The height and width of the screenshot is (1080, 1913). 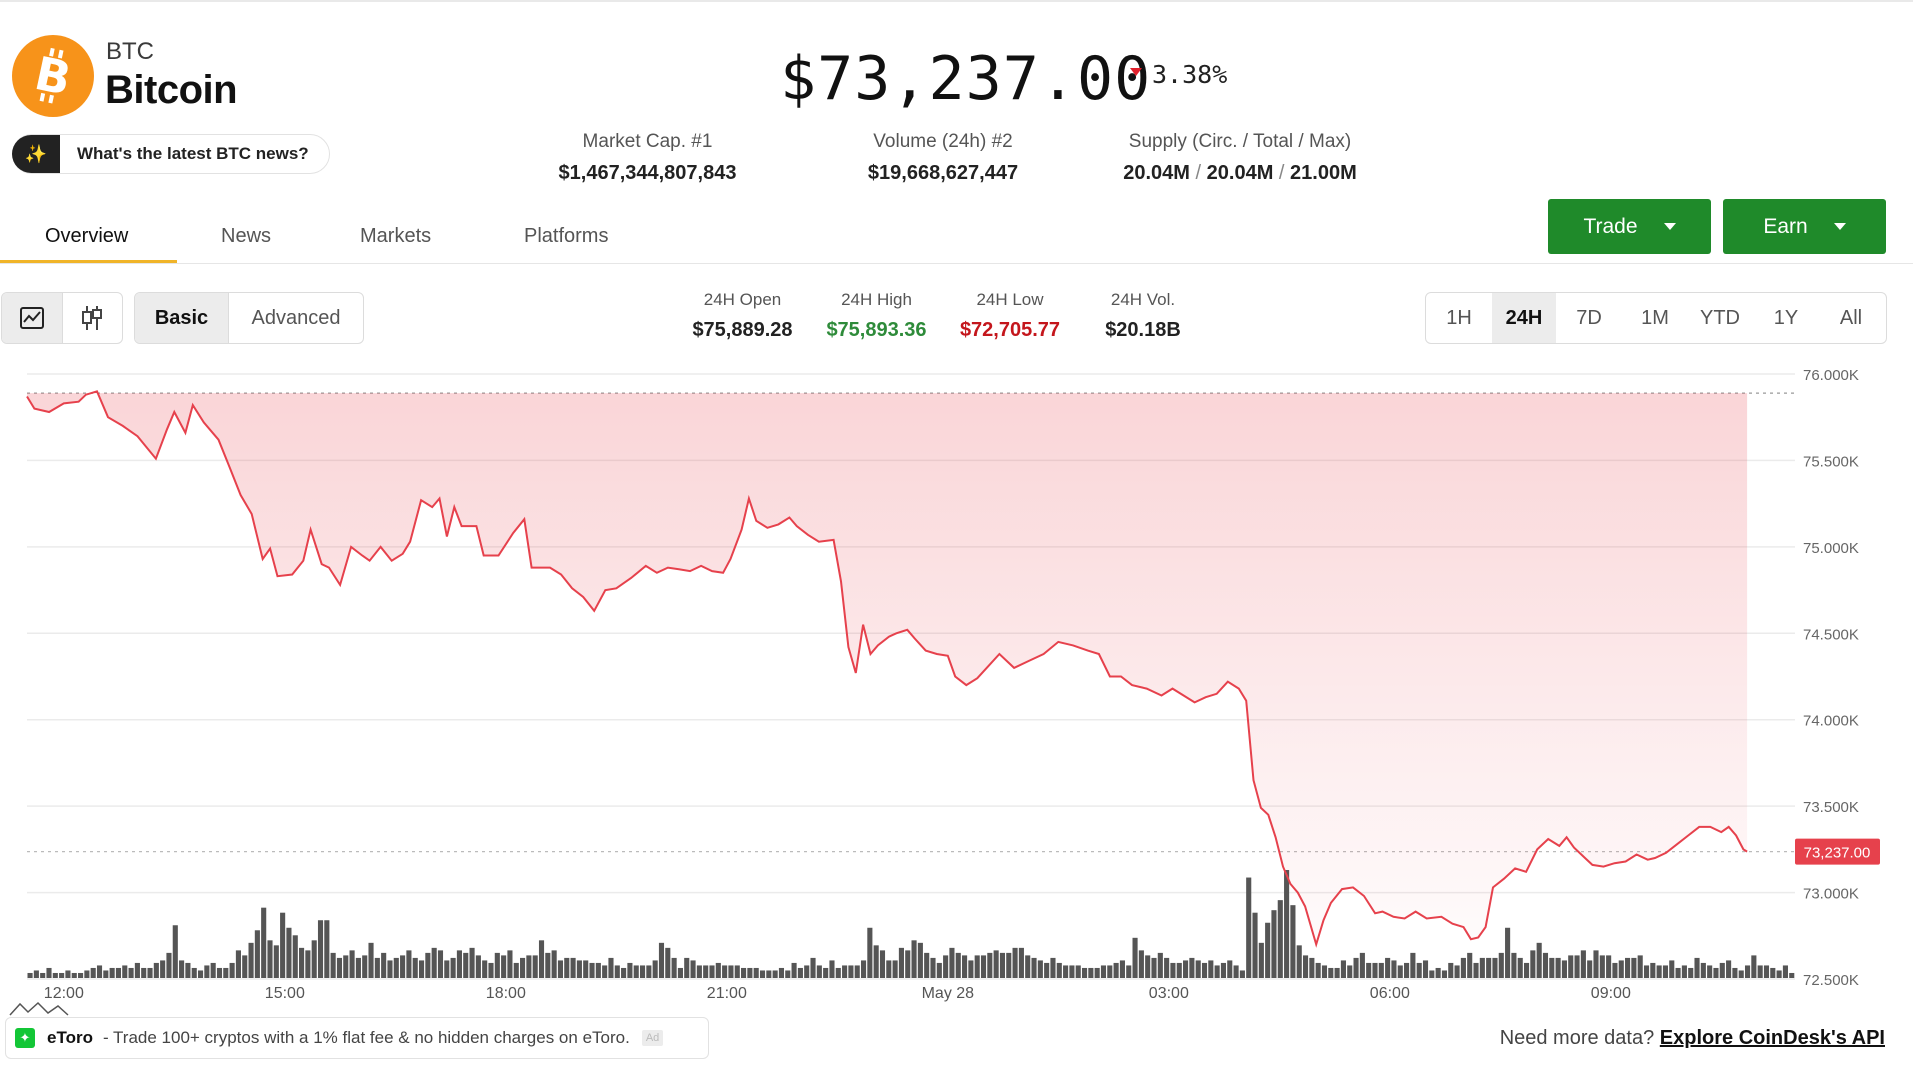 What do you see at coordinates (742, 330) in the screenshot?
I see `open-value: $75,889.28` at bounding box center [742, 330].